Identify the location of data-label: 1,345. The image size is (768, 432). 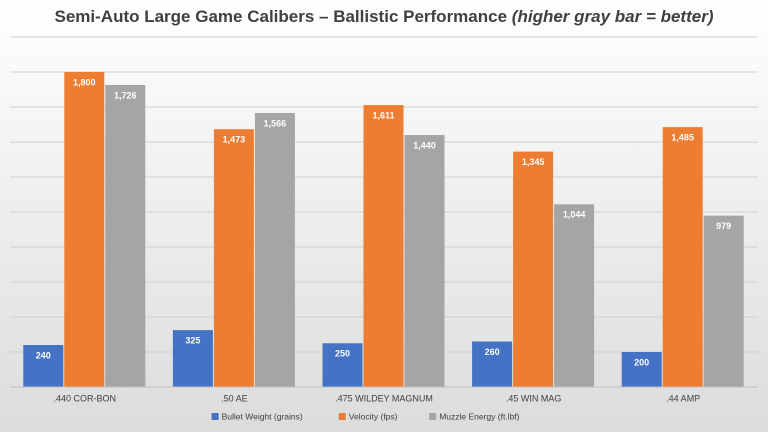
(533, 162).